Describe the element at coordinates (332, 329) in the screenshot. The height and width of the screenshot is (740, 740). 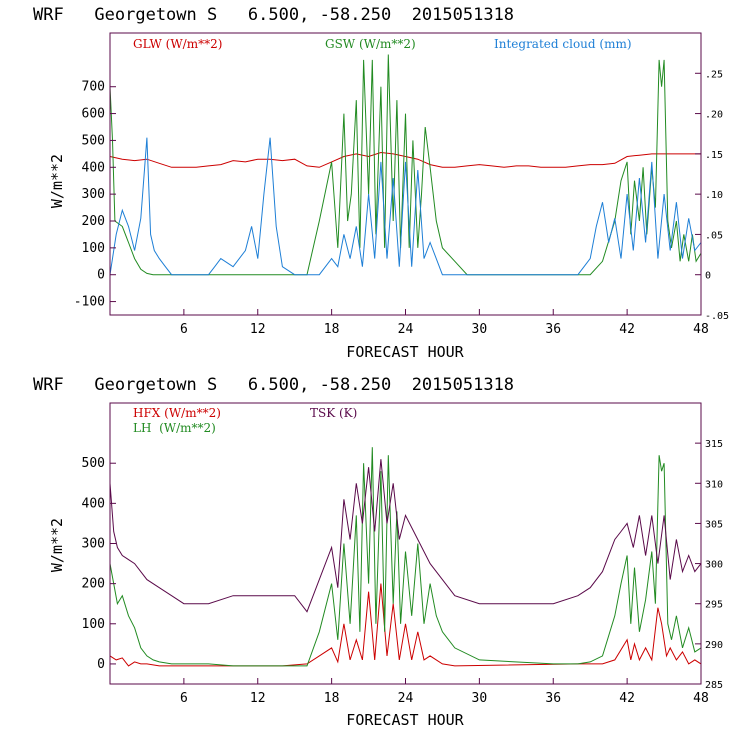
I see `top-xtick-label: 18` at that location.